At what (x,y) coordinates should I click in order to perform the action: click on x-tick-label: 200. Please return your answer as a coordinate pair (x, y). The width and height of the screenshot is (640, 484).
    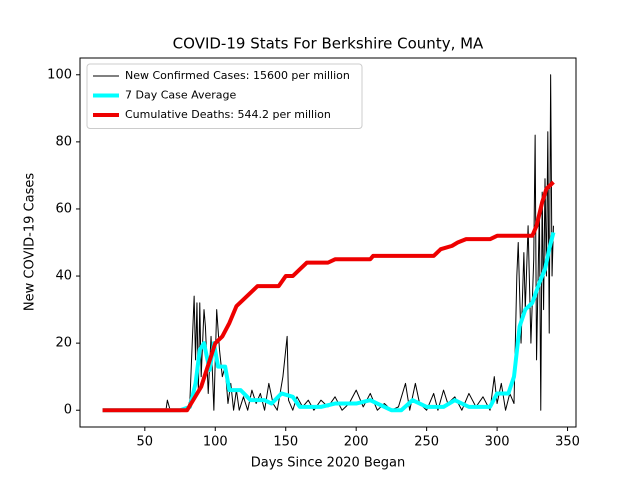
    Looking at the image, I should click on (356, 442).